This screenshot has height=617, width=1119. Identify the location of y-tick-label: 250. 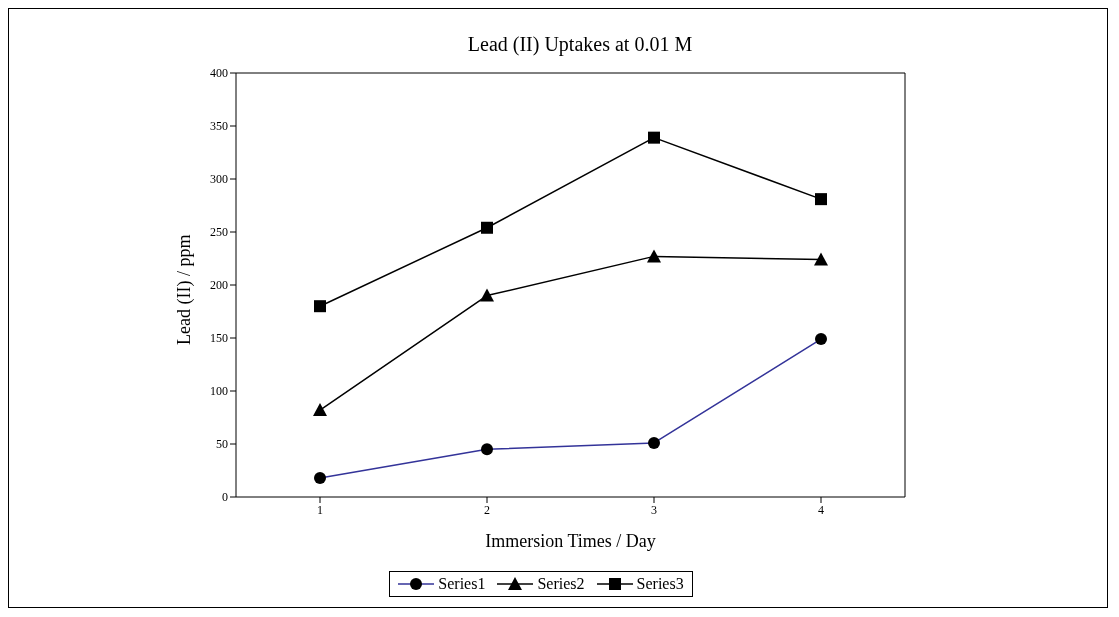
(219, 232).